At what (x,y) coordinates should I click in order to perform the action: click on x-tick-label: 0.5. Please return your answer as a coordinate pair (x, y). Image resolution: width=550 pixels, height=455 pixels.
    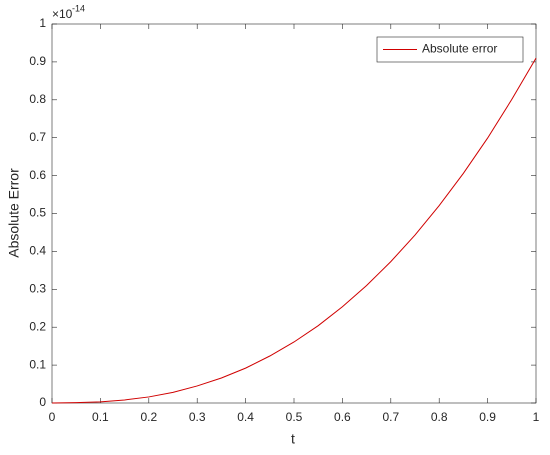
    Looking at the image, I should click on (294, 417).